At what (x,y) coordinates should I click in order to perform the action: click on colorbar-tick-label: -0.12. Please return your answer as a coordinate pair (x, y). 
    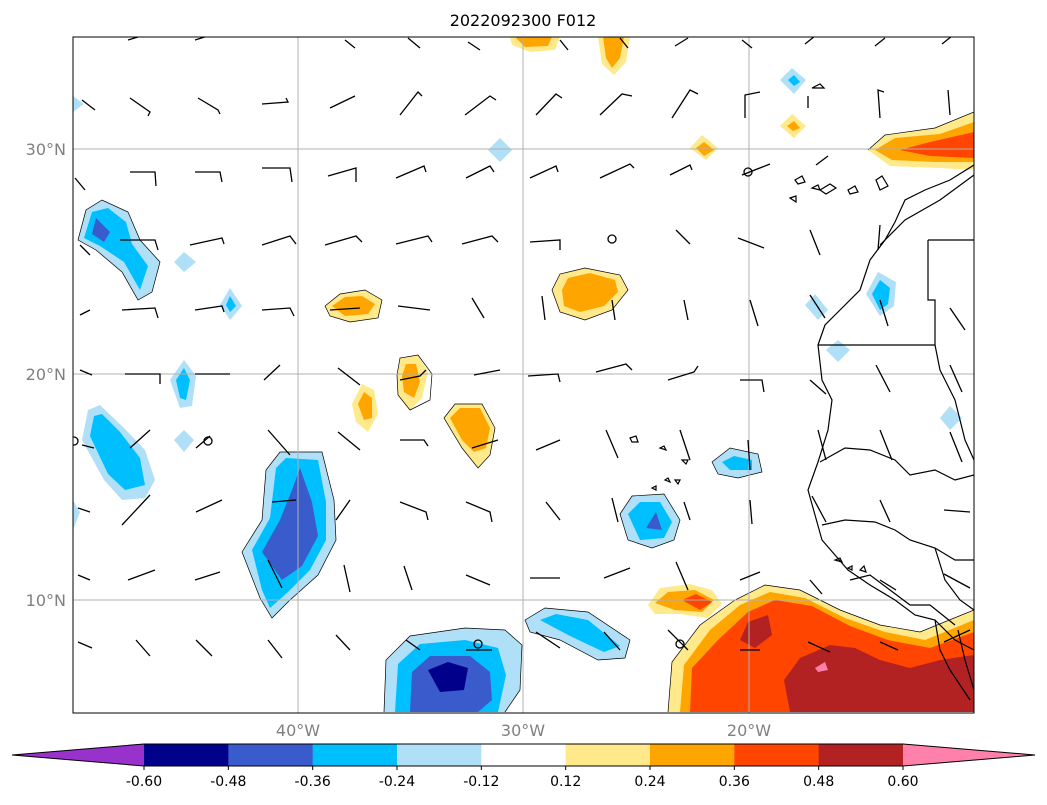
    Looking at the image, I should click on (481, 782).